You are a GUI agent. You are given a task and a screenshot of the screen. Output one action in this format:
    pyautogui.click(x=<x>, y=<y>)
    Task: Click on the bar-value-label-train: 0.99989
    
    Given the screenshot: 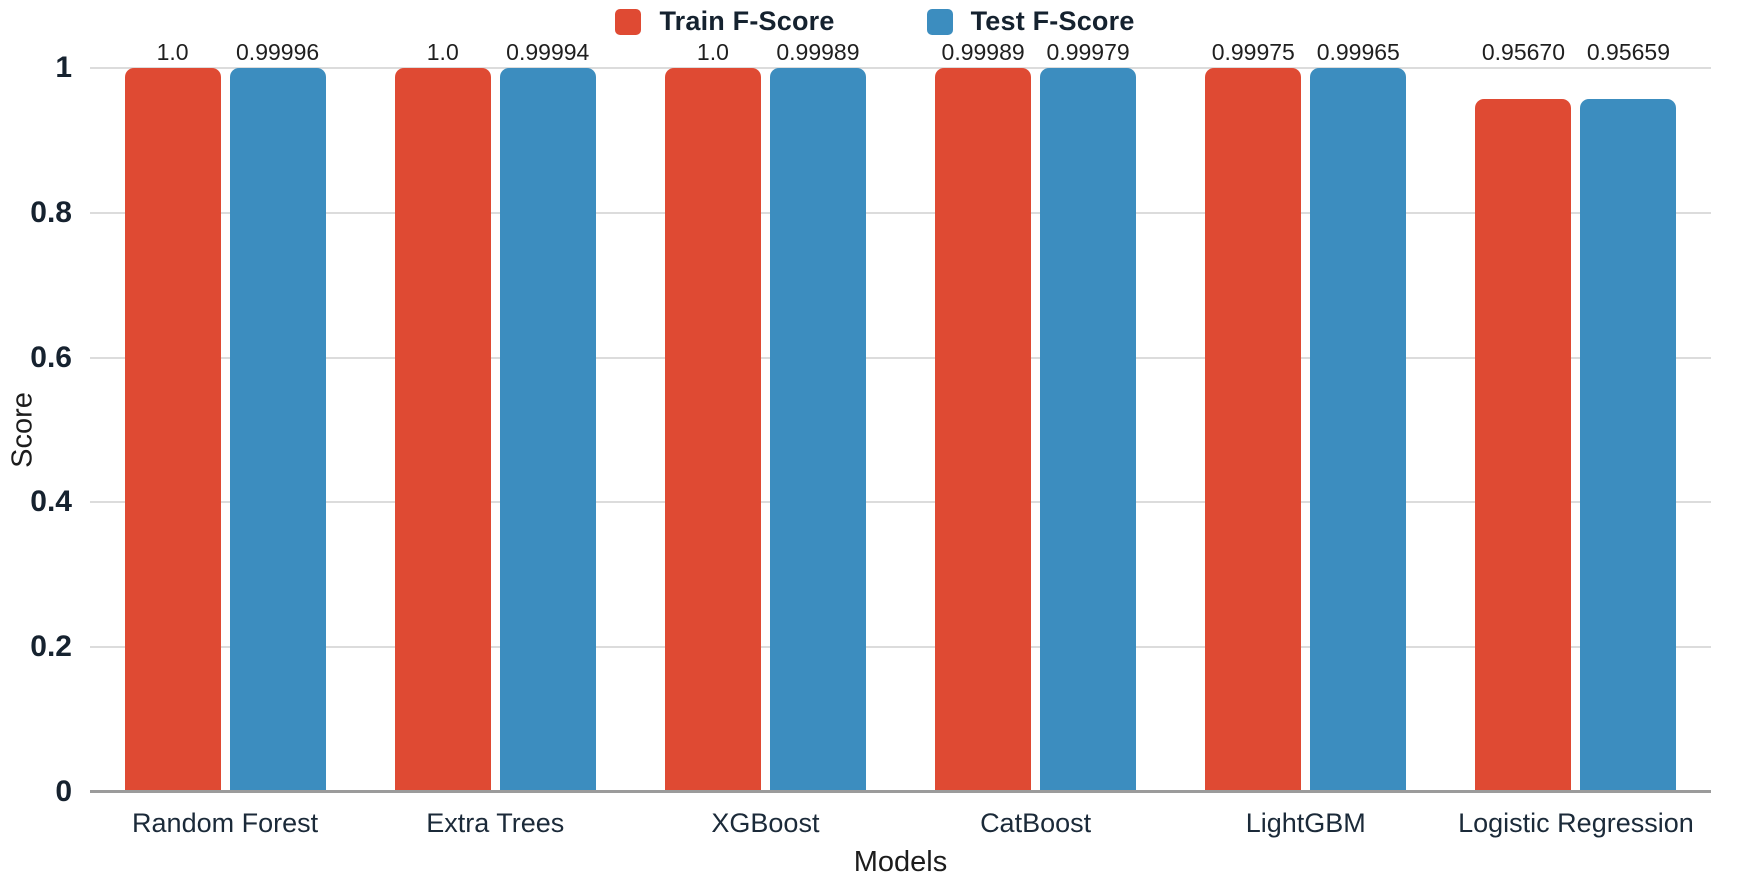 What is the action you would take?
    pyautogui.click(x=983, y=52)
    